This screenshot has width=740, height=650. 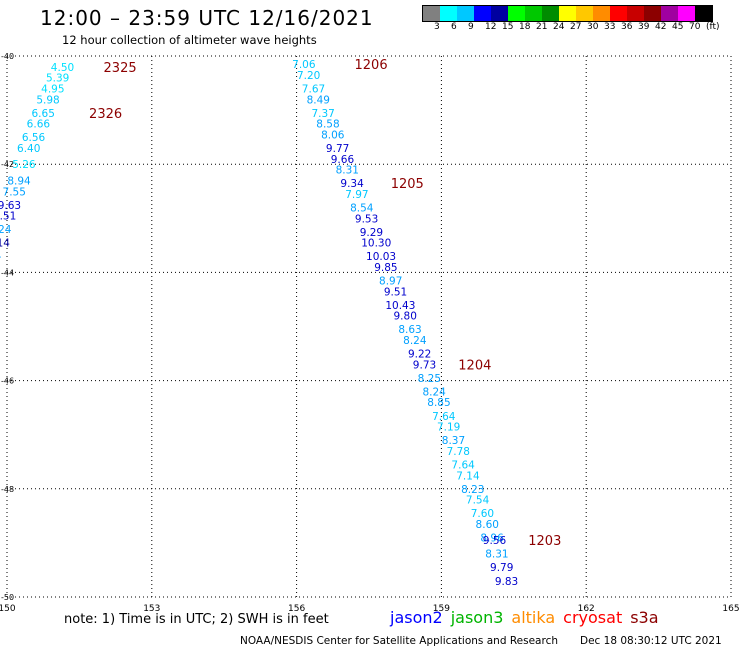 I want to click on swh-data-label: 8.54, so click(x=362, y=208).